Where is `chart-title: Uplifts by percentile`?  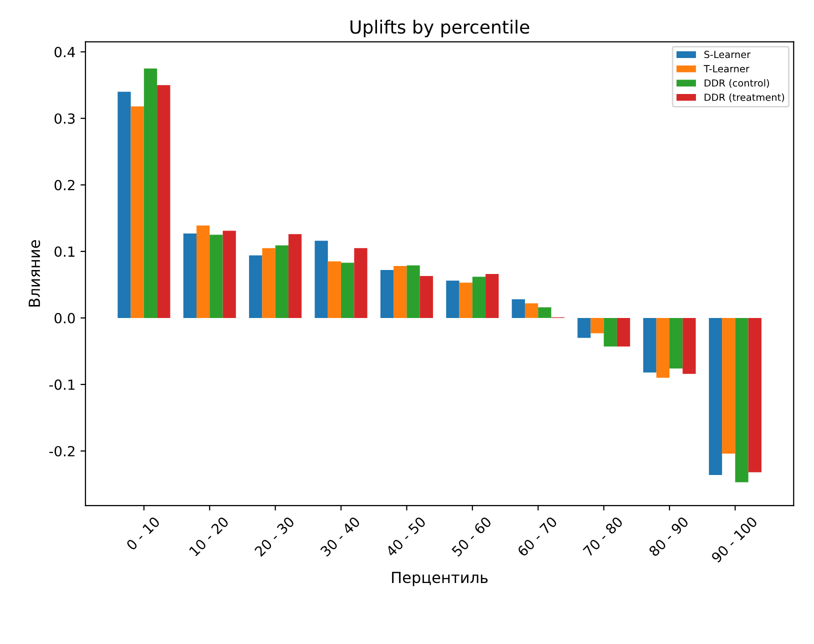 chart-title: Uplifts by percentile is located at coordinates (440, 29).